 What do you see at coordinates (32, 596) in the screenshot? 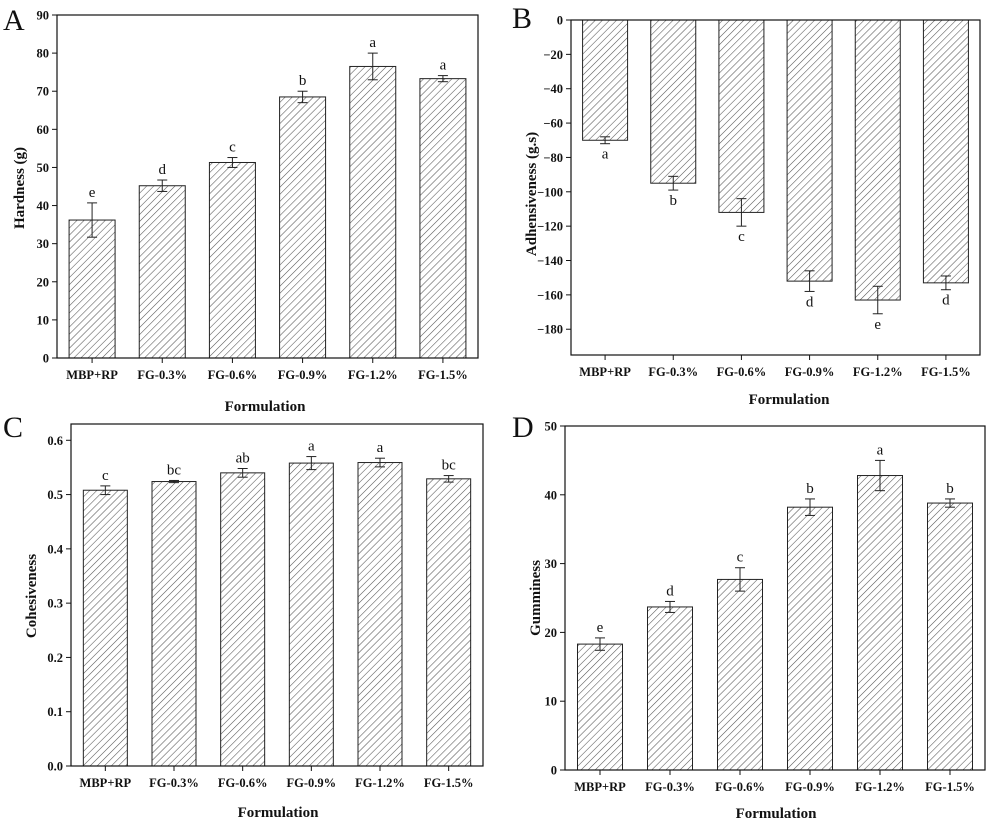
I see `y-axis-title: Cohesiveness` at bounding box center [32, 596].